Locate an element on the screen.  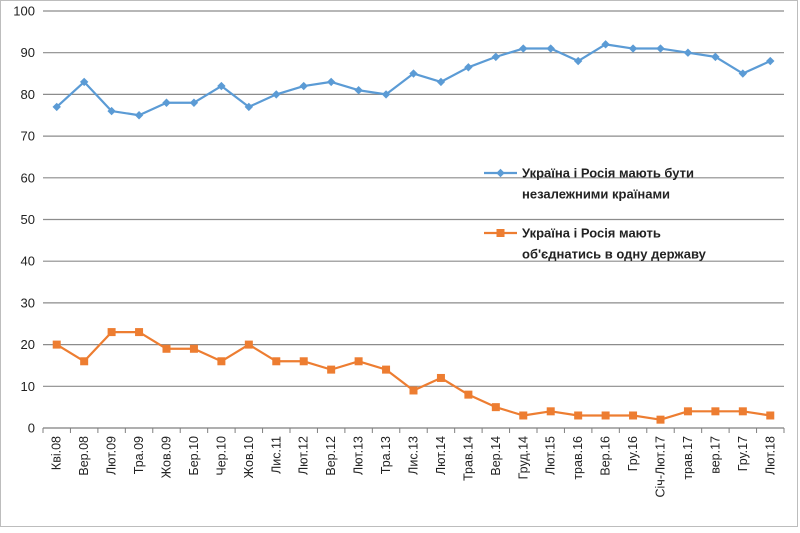
x-tick-label: Лют.15 is located at coordinates (551, 455).